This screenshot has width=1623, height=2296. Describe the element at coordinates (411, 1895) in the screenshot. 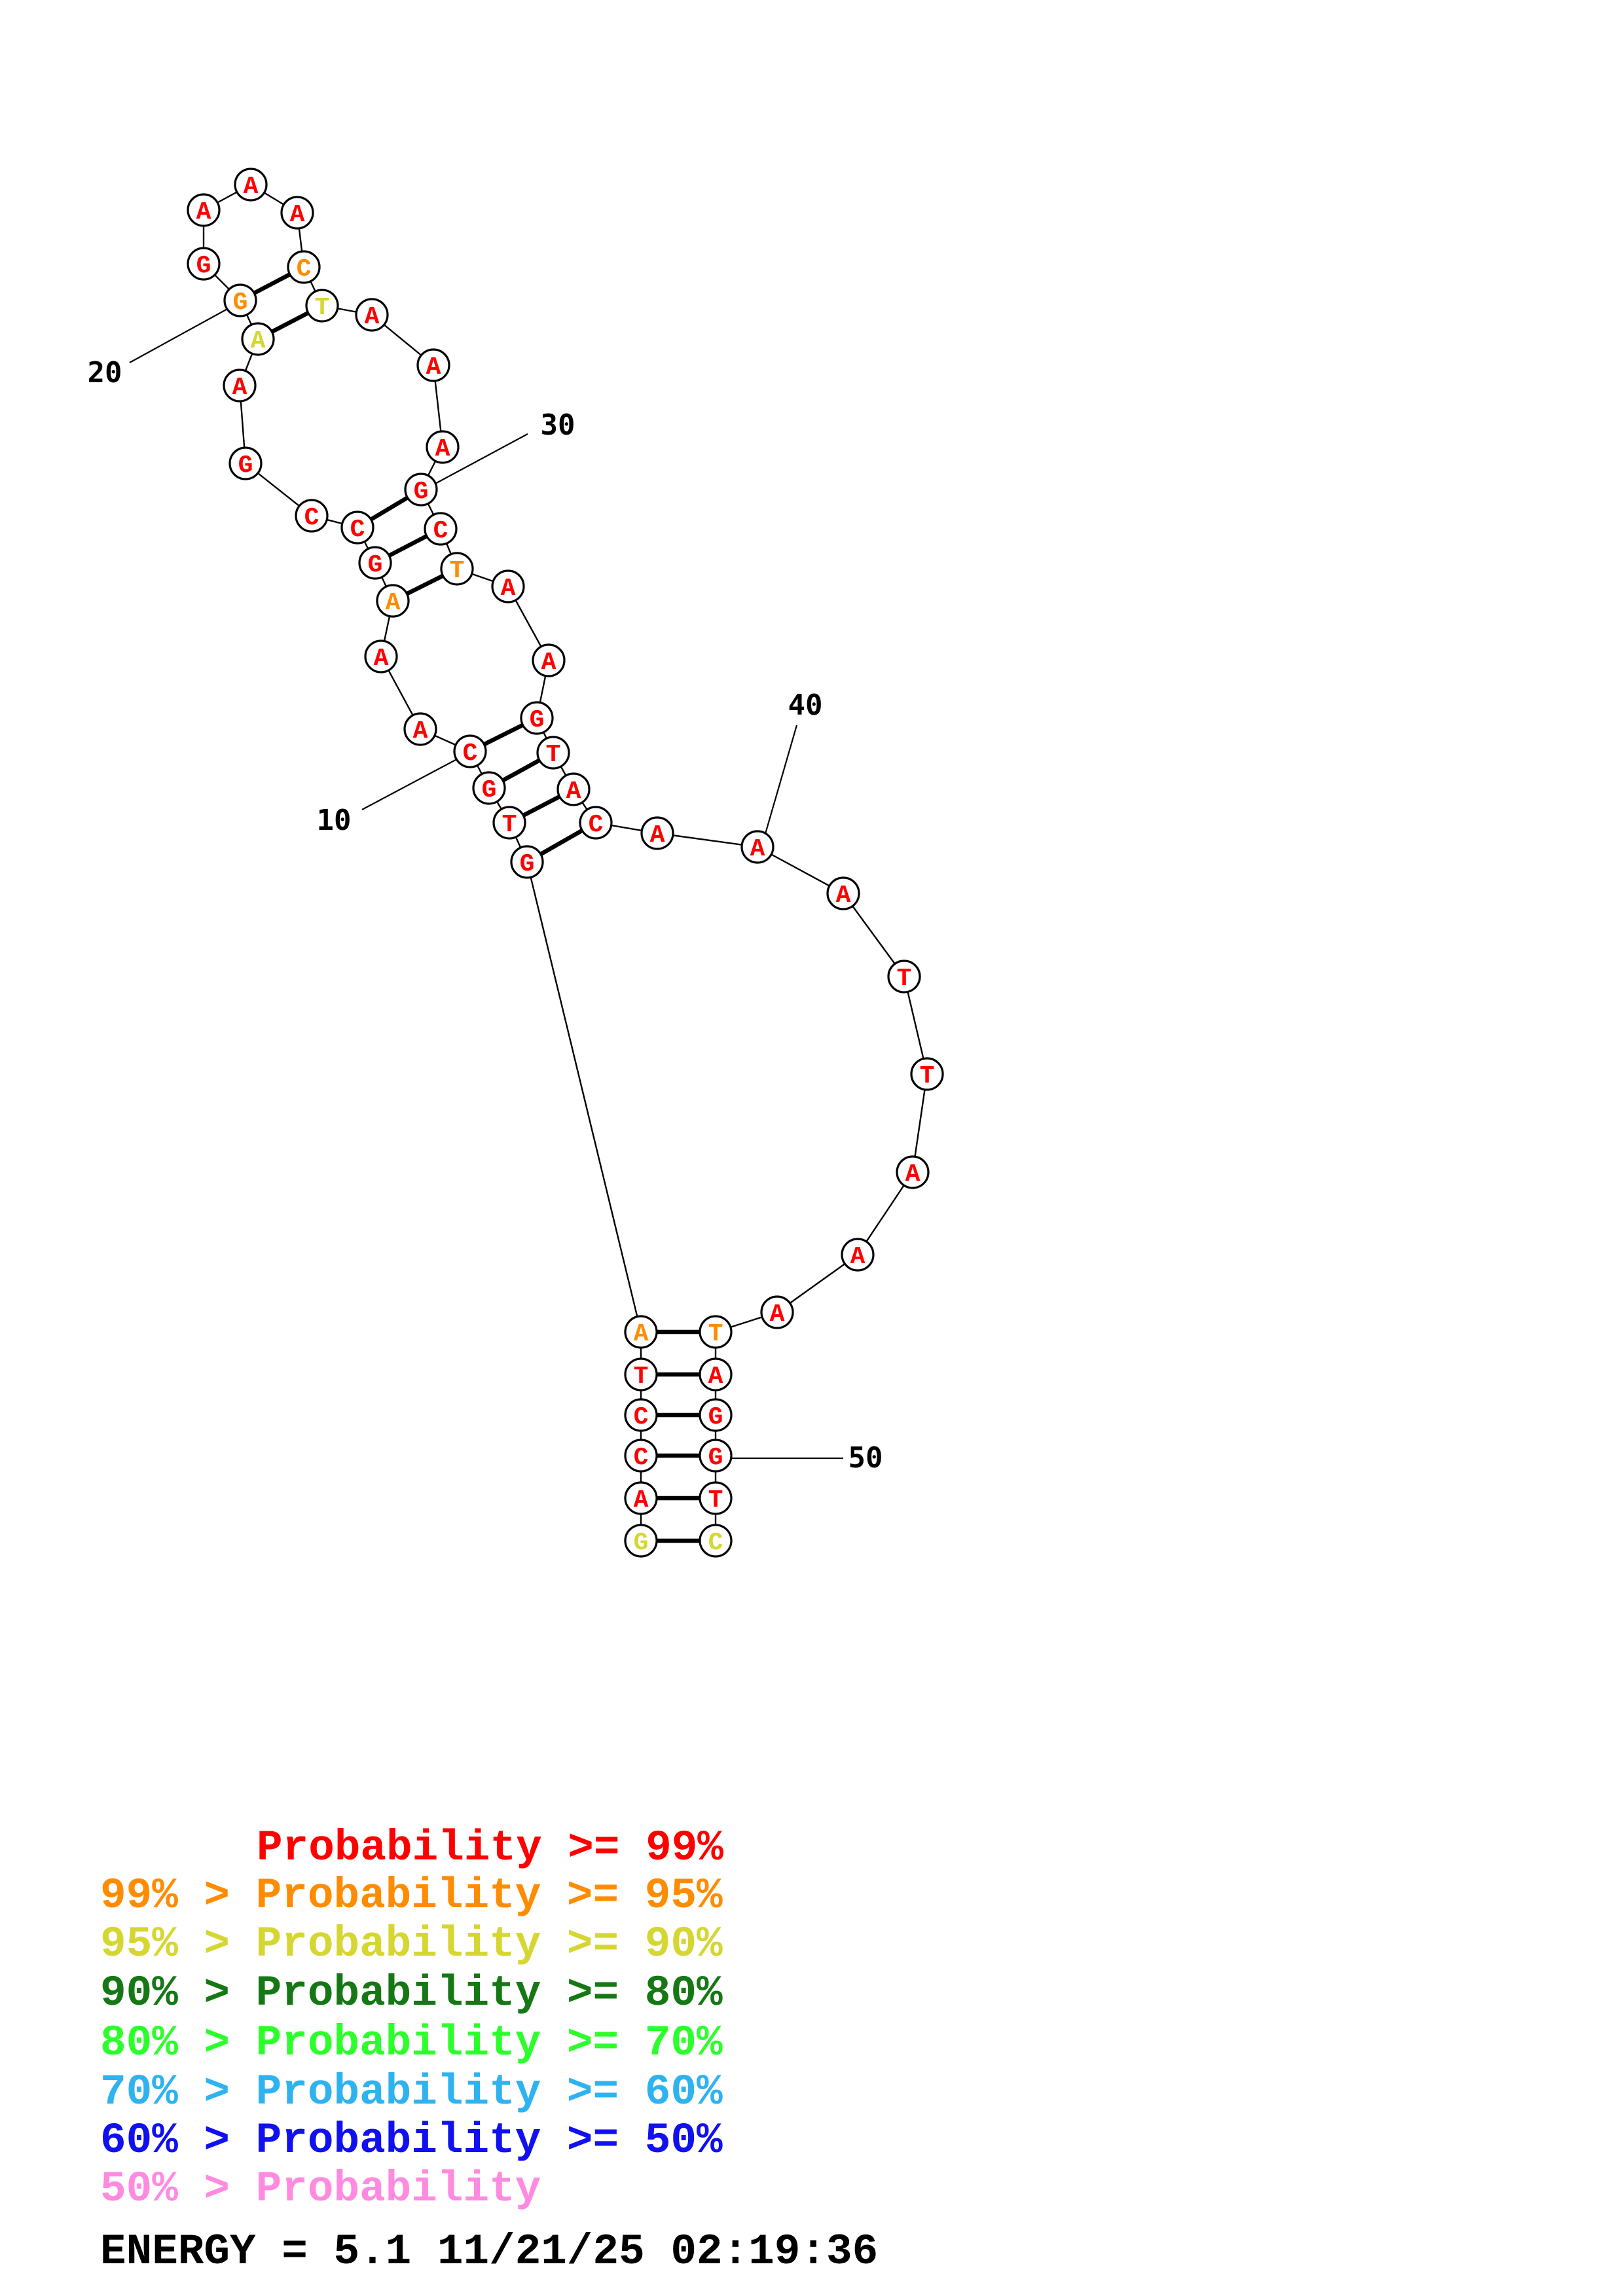

I see `legend-row-2: 99% > Probability >= 95%` at that location.